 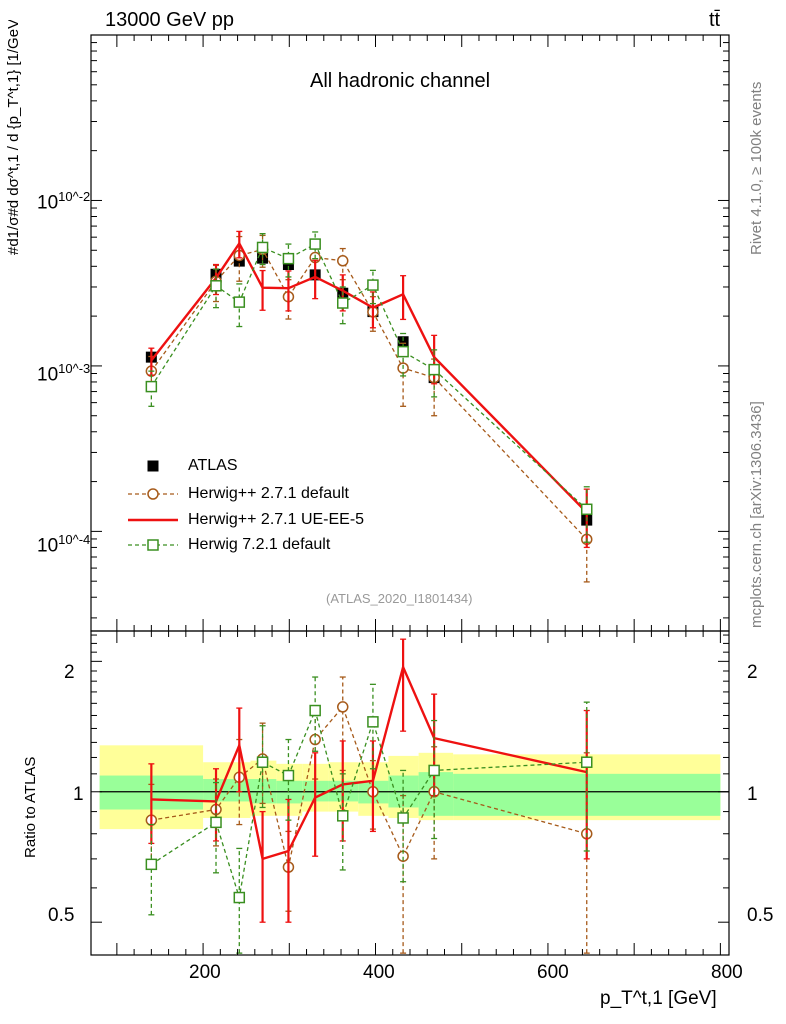 What do you see at coordinates (13, 137) in the screenshot?
I see `main-y-axis-title: #d1/σ#d dσ^t,1 / d {p_T^t,1} [1/GeV]` at bounding box center [13, 137].